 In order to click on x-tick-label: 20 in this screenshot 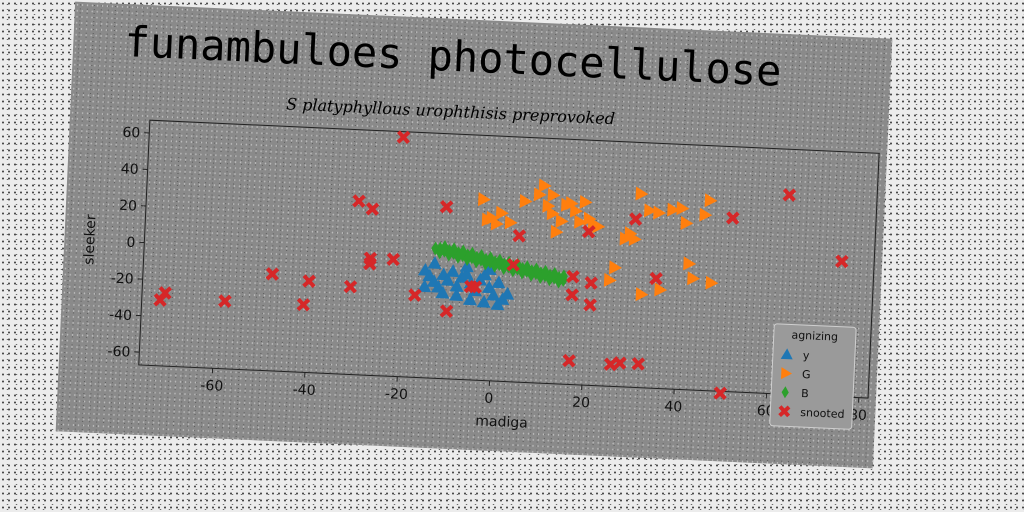, I will do `click(581, 403)`.